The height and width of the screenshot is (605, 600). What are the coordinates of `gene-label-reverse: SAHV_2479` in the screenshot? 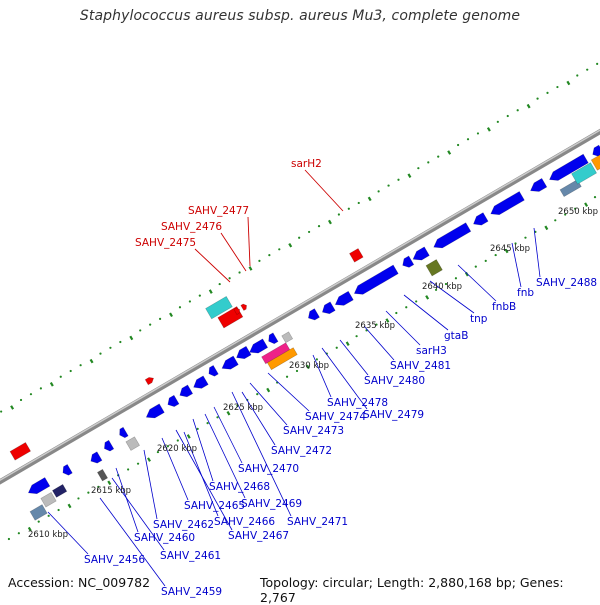 It's located at (393, 415).